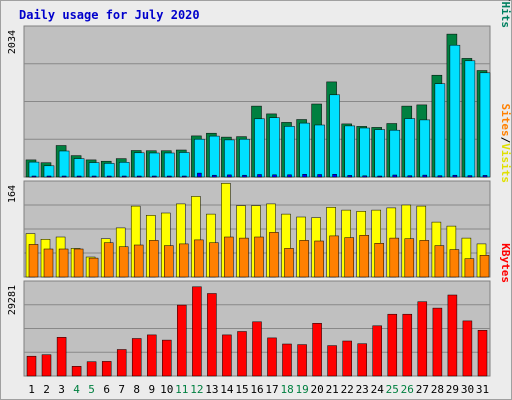 This screenshot has width=512, height=400. Describe the element at coordinates (61, 389) in the screenshot. I see `x-tick-label: 3` at that location.